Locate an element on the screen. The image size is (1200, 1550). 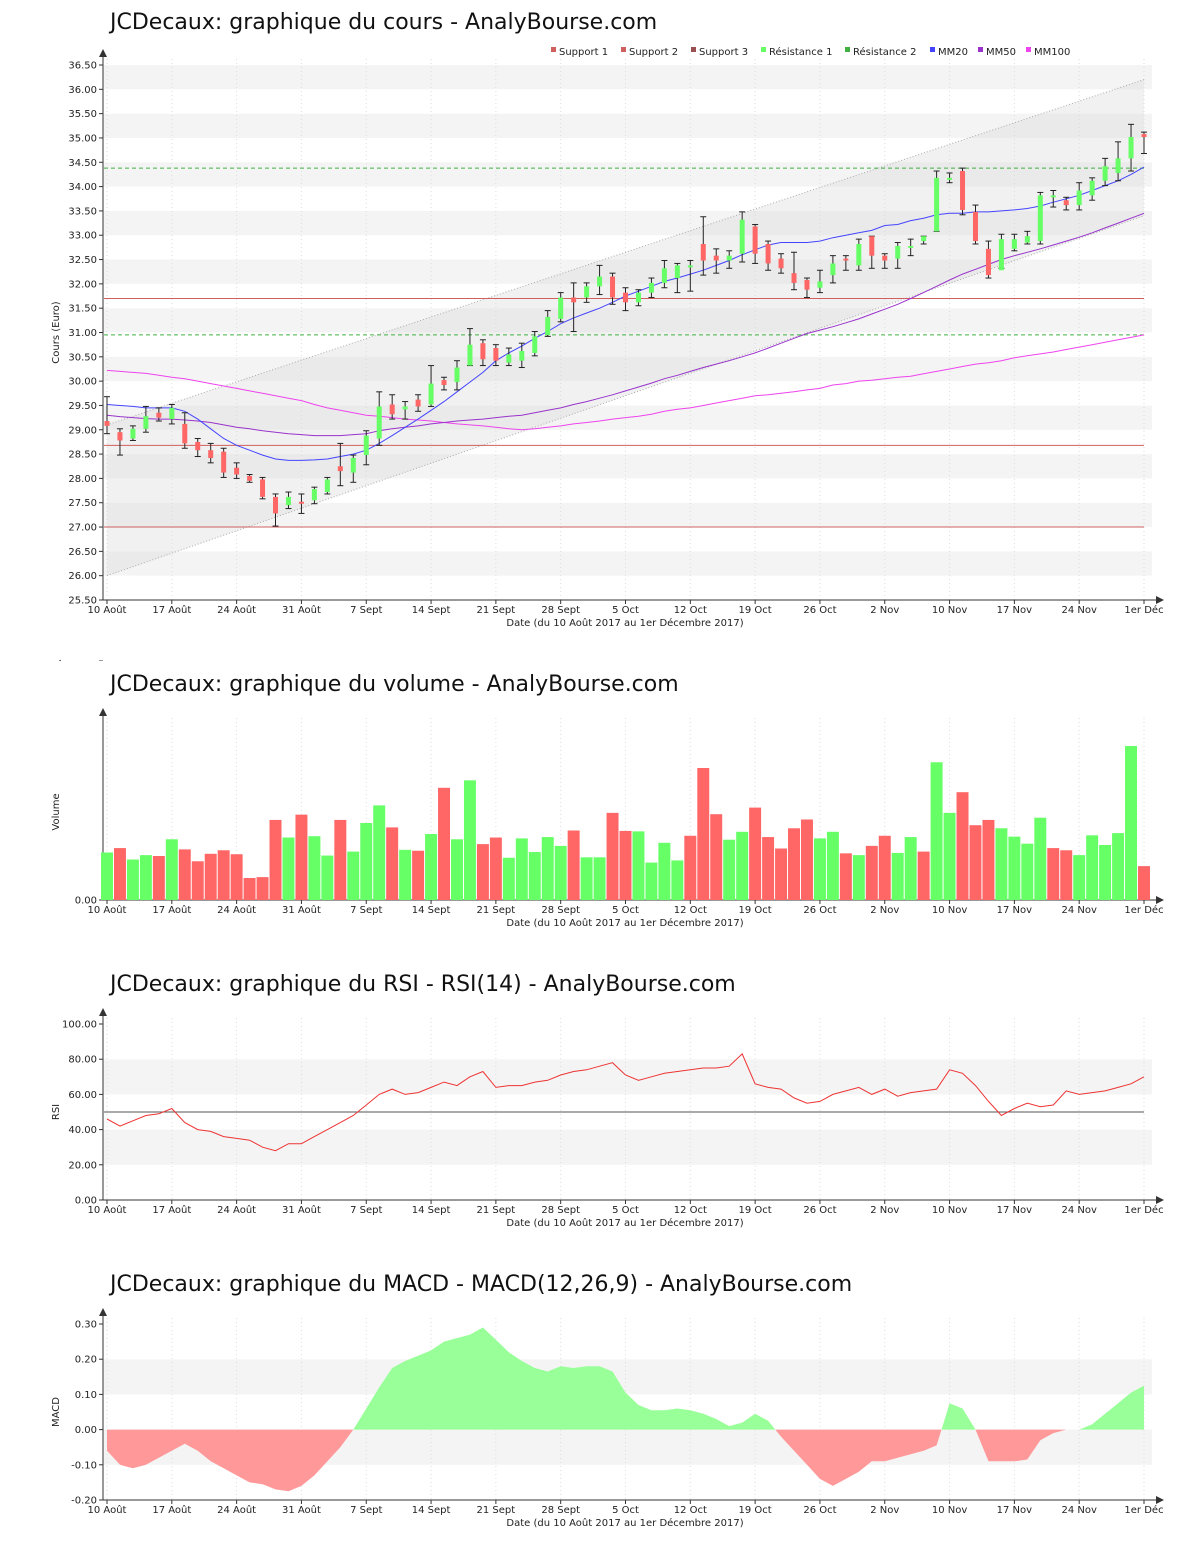
y-tick-label: 31.50 is located at coordinates (82, 309).